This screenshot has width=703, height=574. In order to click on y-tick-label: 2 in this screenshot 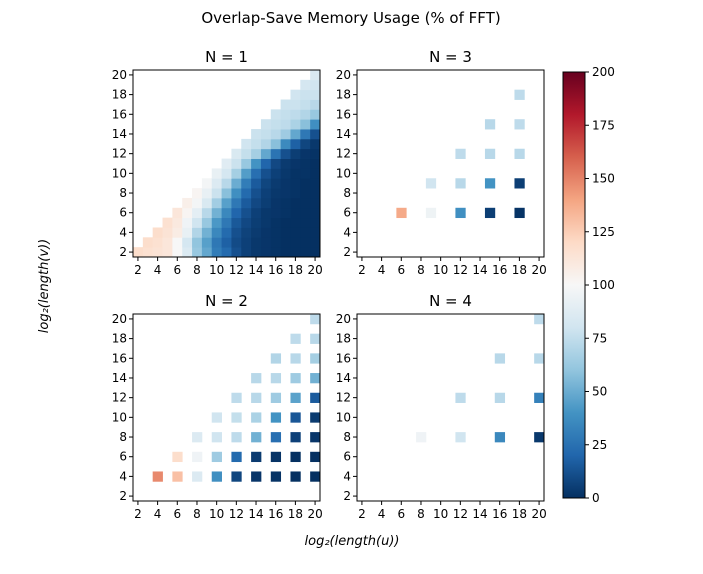, I will do `click(347, 496)`.